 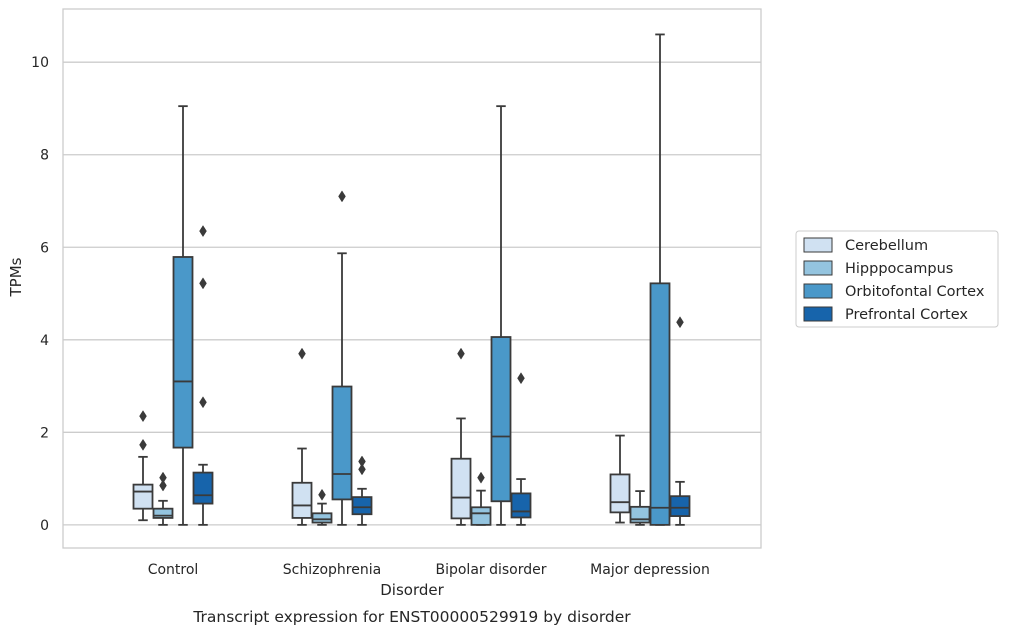 What do you see at coordinates (44, 433) in the screenshot?
I see `y-tick-label: 2` at bounding box center [44, 433].